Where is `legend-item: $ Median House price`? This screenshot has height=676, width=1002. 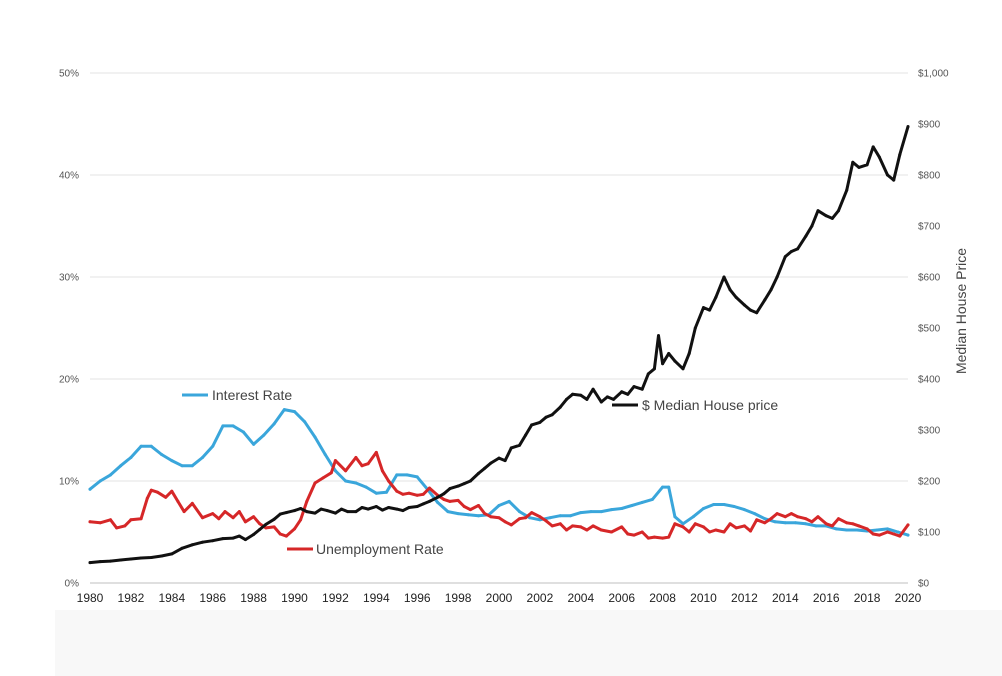 legend-item: $ Median House price is located at coordinates (695, 405).